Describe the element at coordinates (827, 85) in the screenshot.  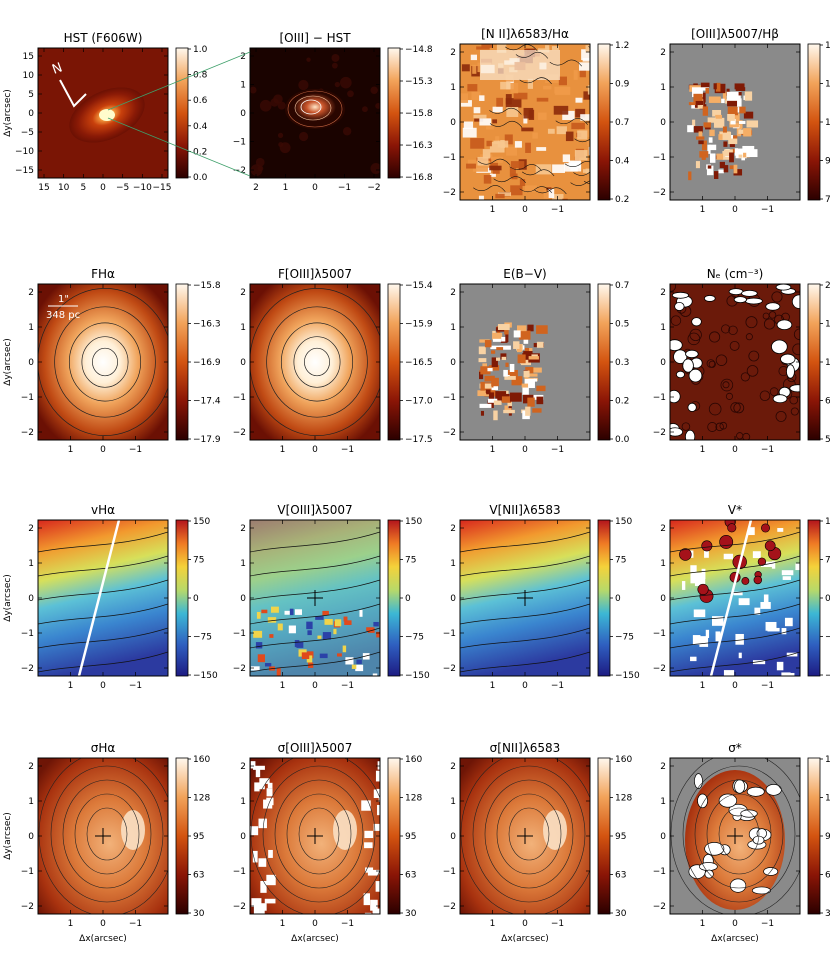
I see `colorbar-tick-label: 13` at that location.